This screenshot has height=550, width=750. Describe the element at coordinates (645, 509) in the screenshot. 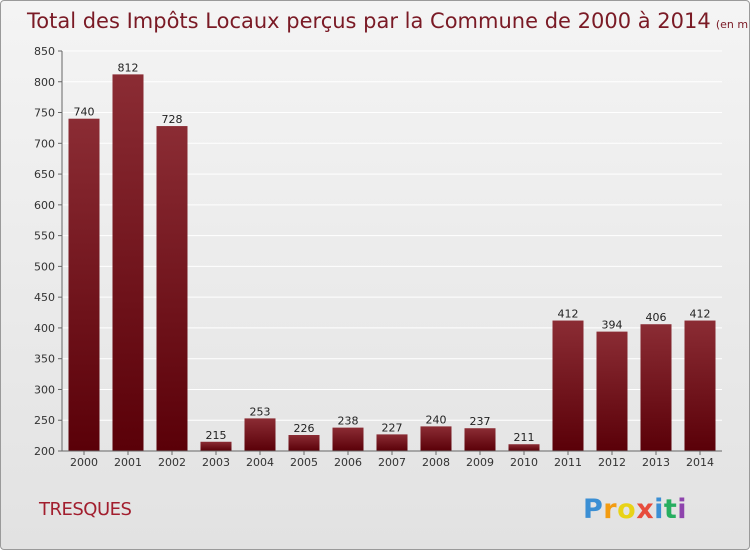

I see `logo-letter: x` at that location.